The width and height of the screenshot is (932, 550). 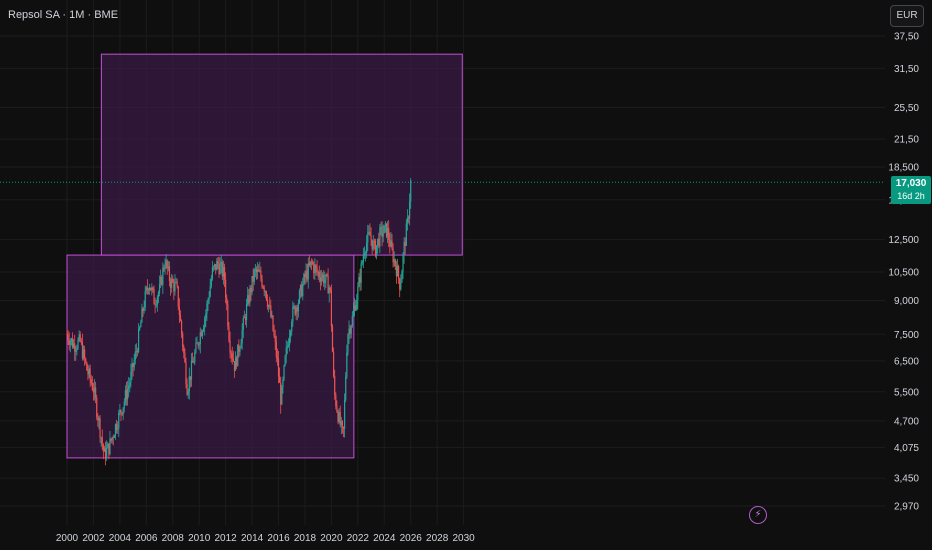 What do you see at coordinates (146, 538) in the screenshot?
I see `x-tick-label: 2006` at bounding box center [146, 538].